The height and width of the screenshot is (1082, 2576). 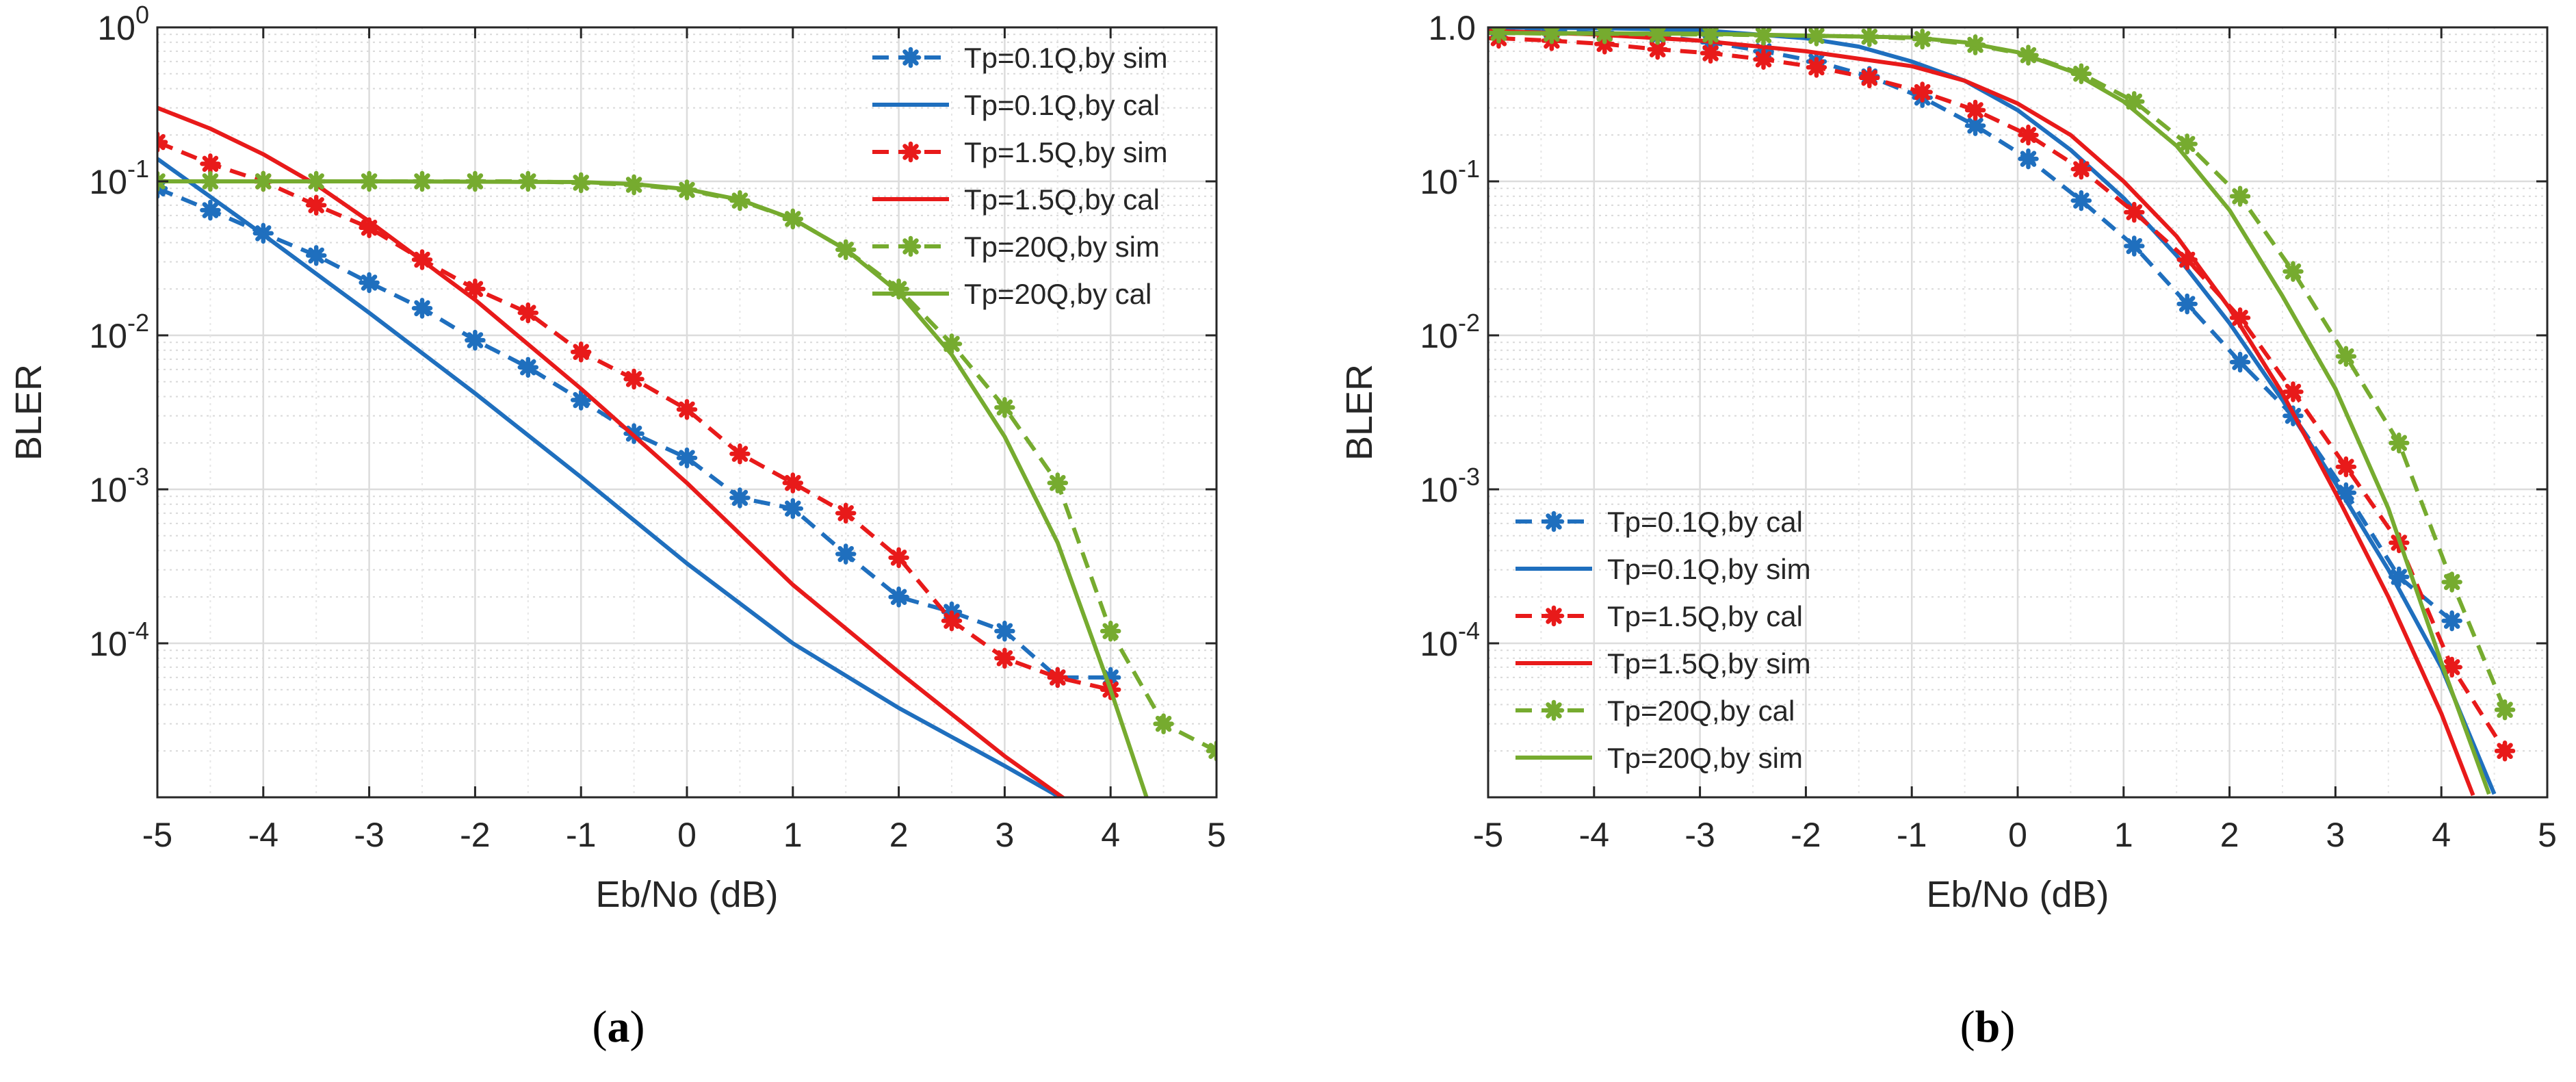 I want to click on legend-item: Tp=20Q,by sim, so click(x=1659, y=758).